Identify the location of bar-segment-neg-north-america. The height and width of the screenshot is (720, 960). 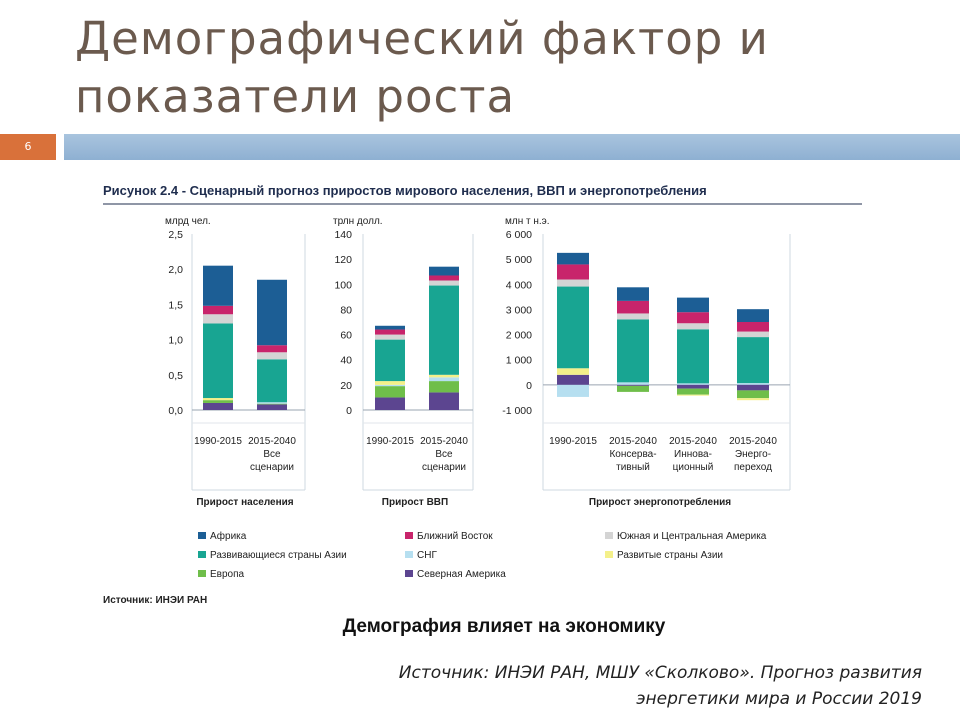
(633, 385).